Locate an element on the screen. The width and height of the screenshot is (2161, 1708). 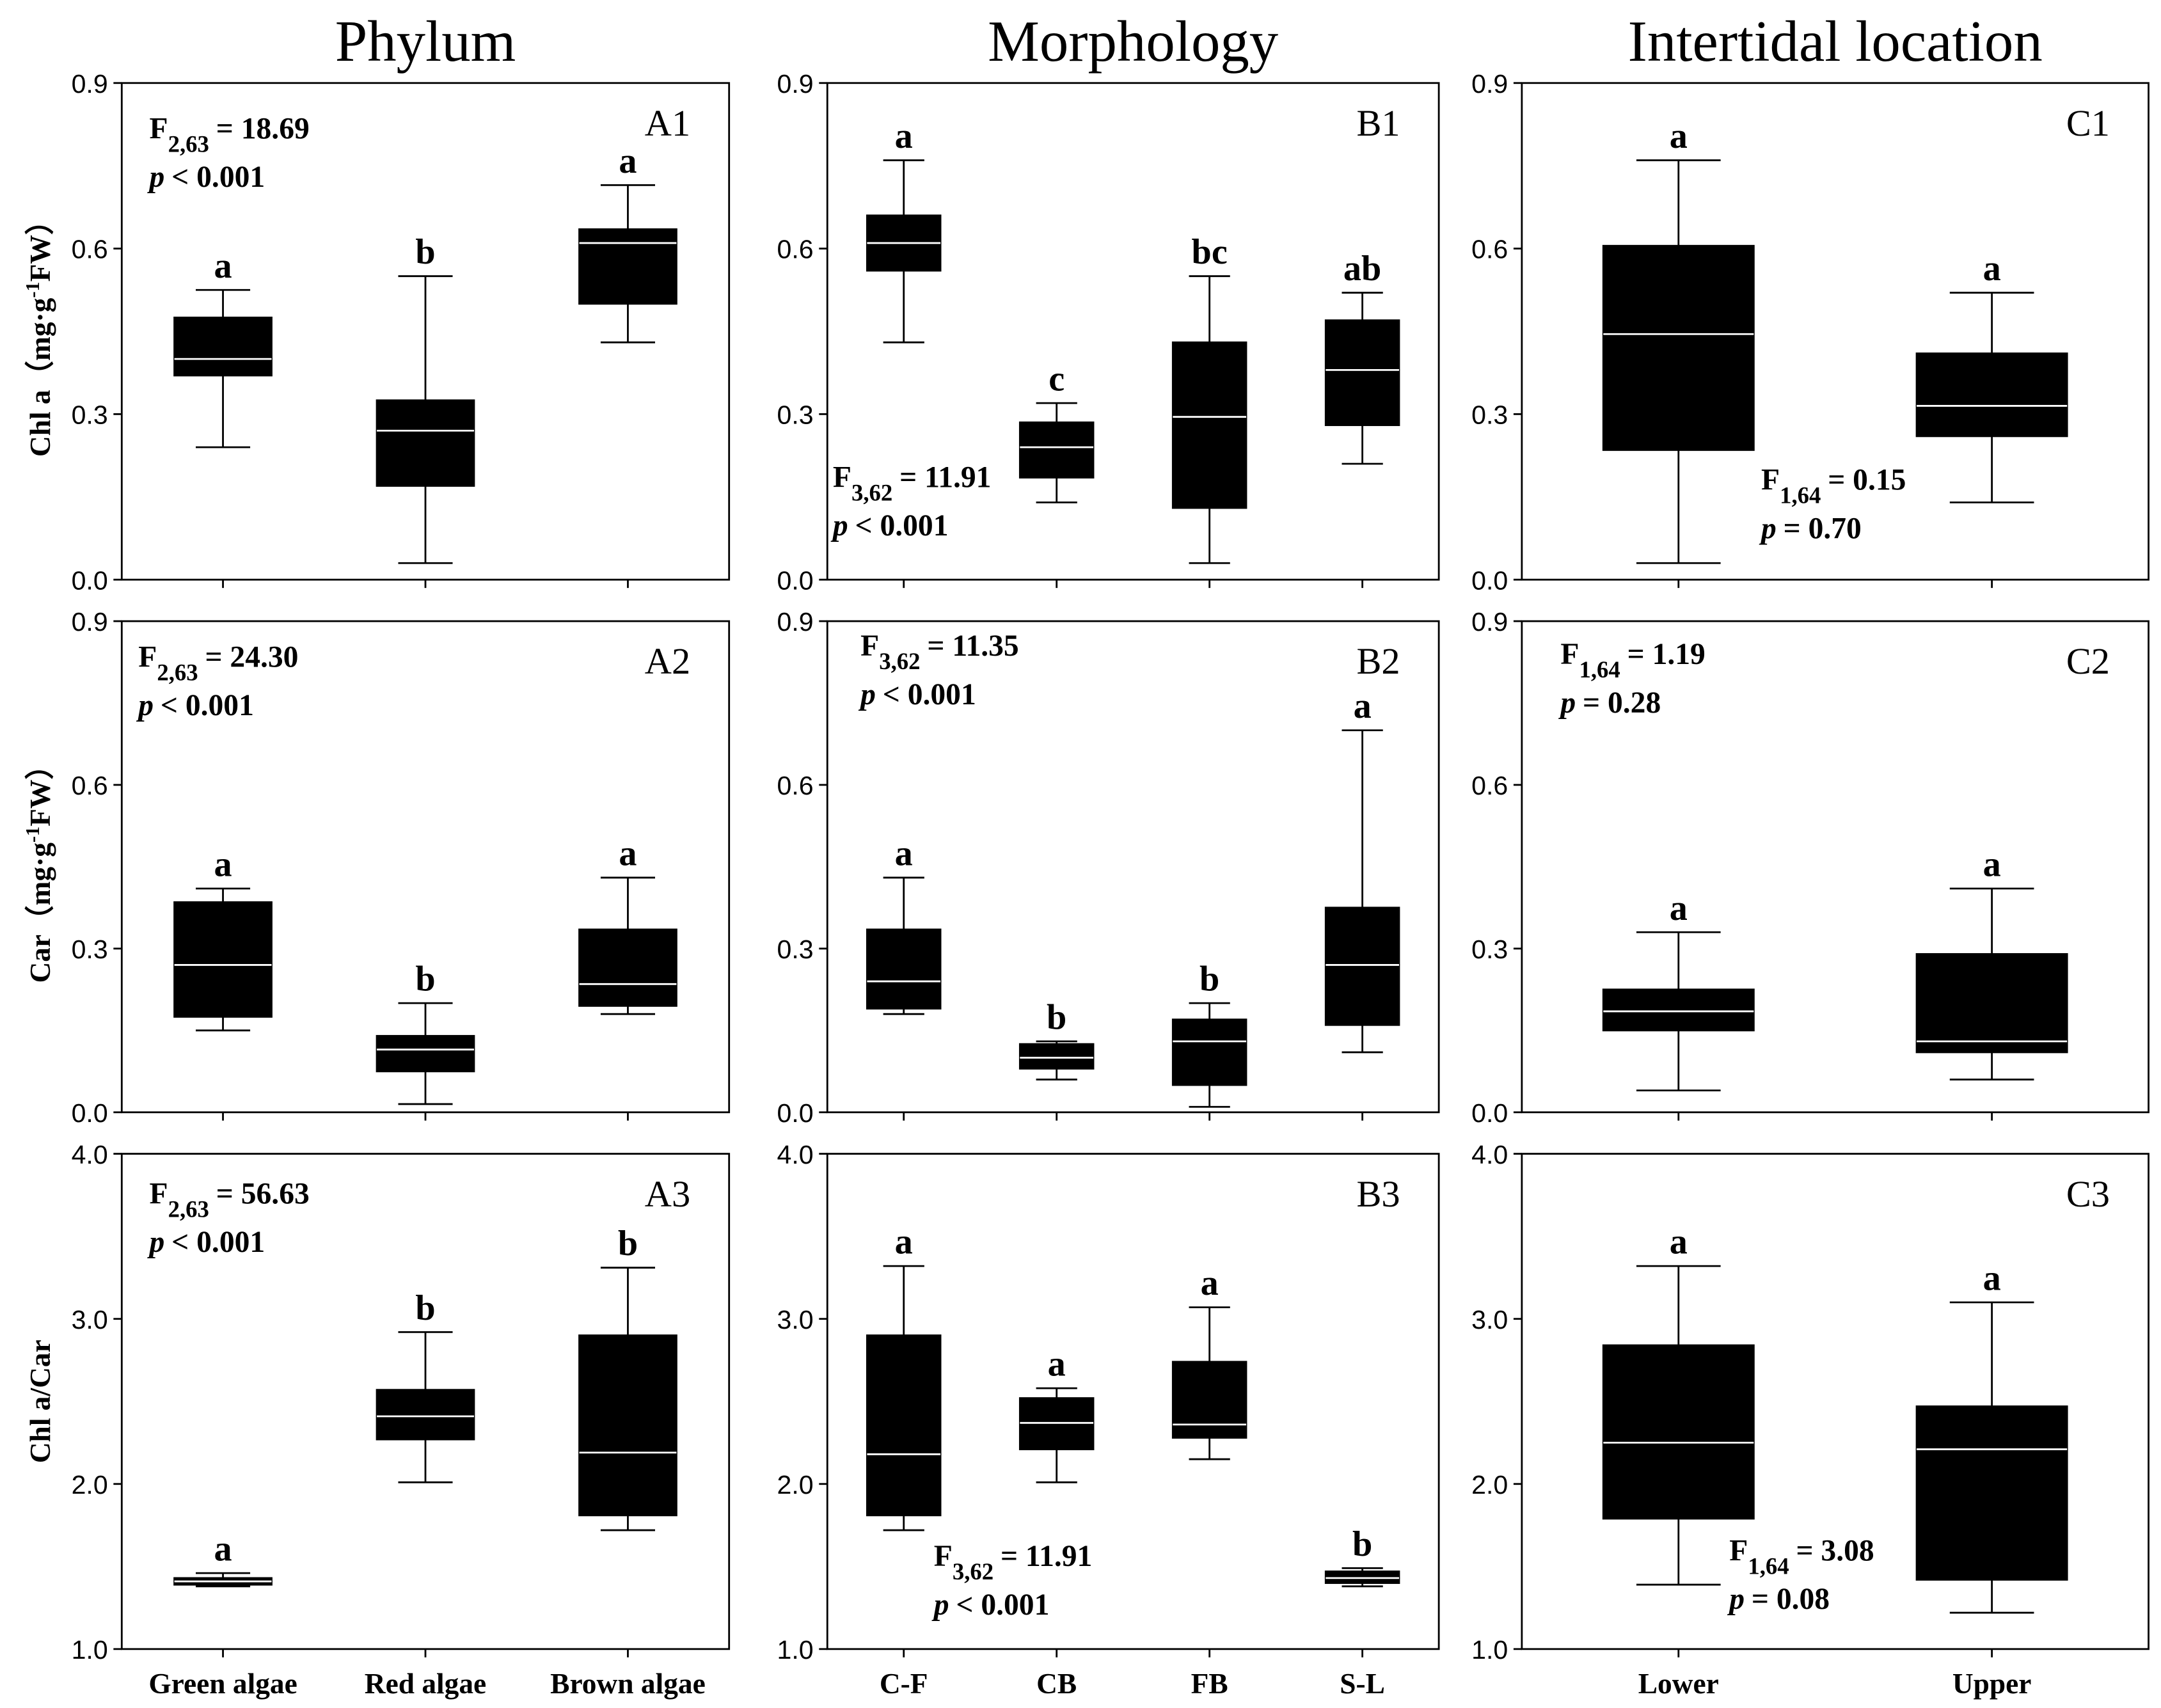
y-axis-label-text: Chl a/Car is located at coordinates (40, 1401).